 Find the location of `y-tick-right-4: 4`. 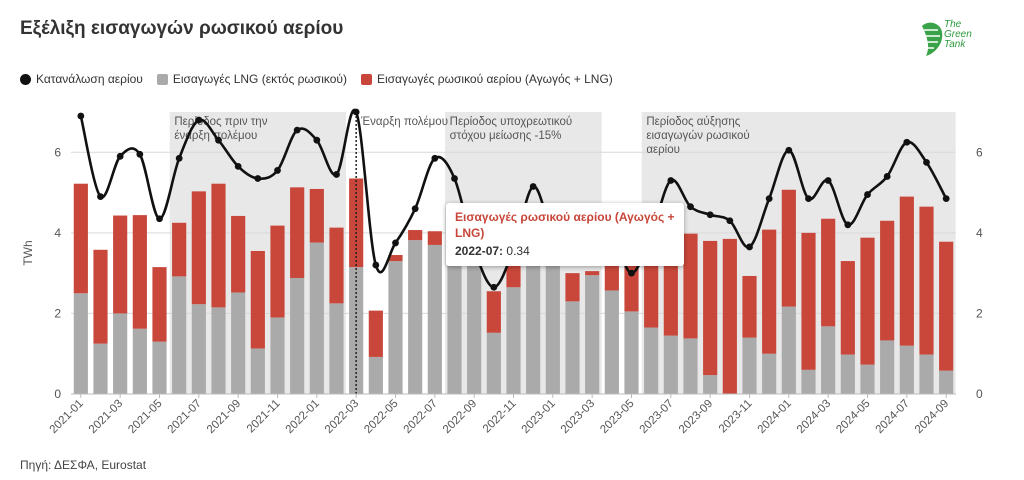

y-tick-right-4: 4 is located at coordinates (979, 233).